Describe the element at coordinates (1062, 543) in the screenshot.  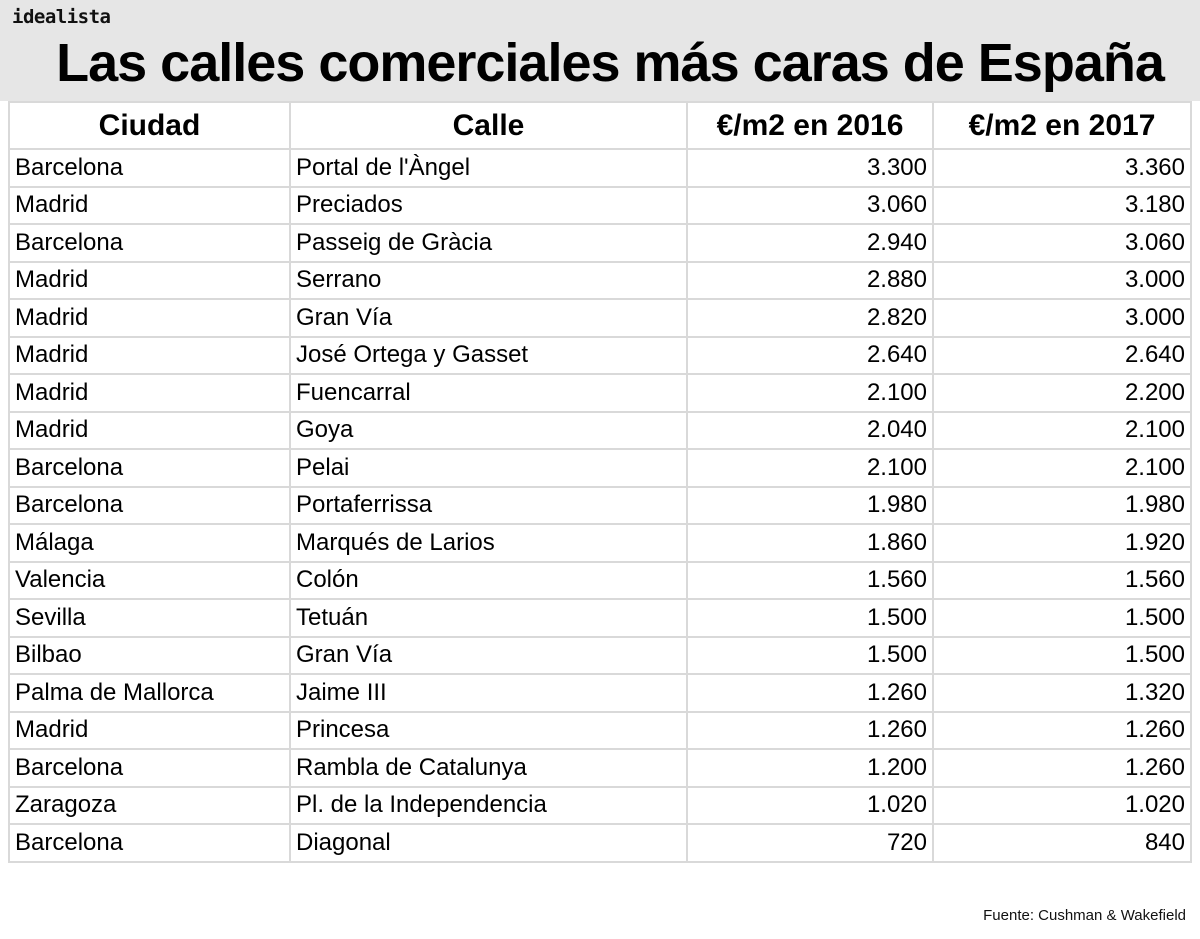
I see `cell-2017: 1.920` at that location.